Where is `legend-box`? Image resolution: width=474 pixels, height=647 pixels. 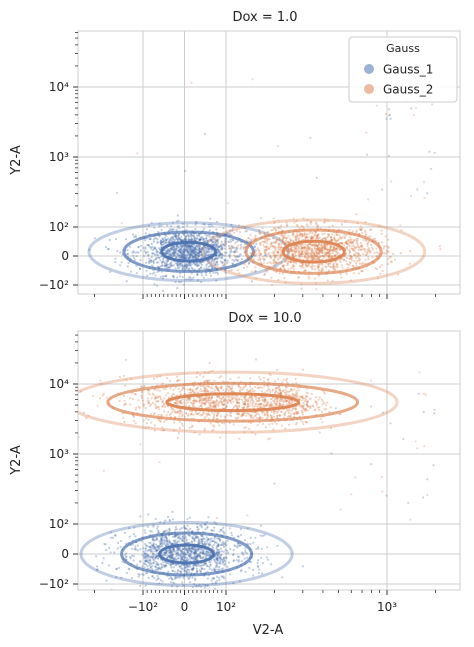 legend-box is located at coordinates (403, 69).